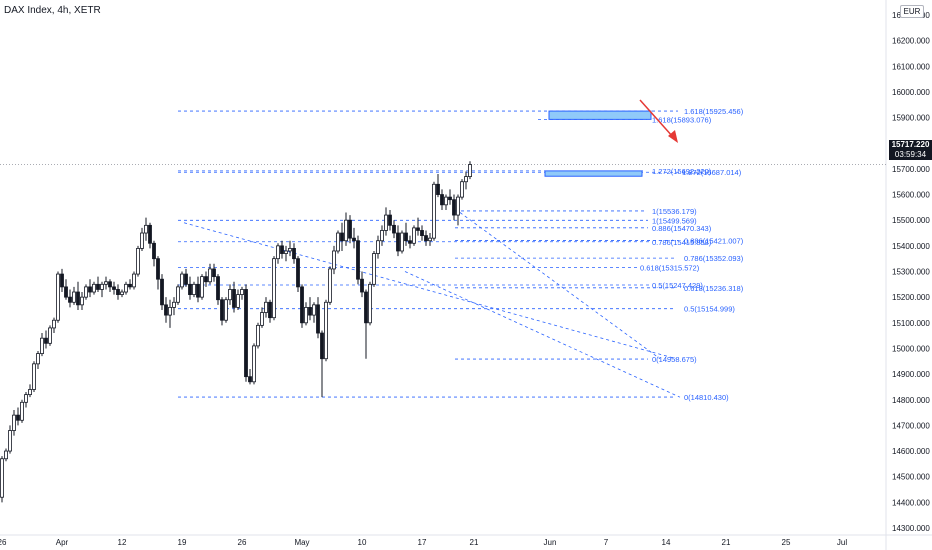 The width and height of the screenshot is (932, 550). I want to click on last-price: 15717.220, so click(910, 144).